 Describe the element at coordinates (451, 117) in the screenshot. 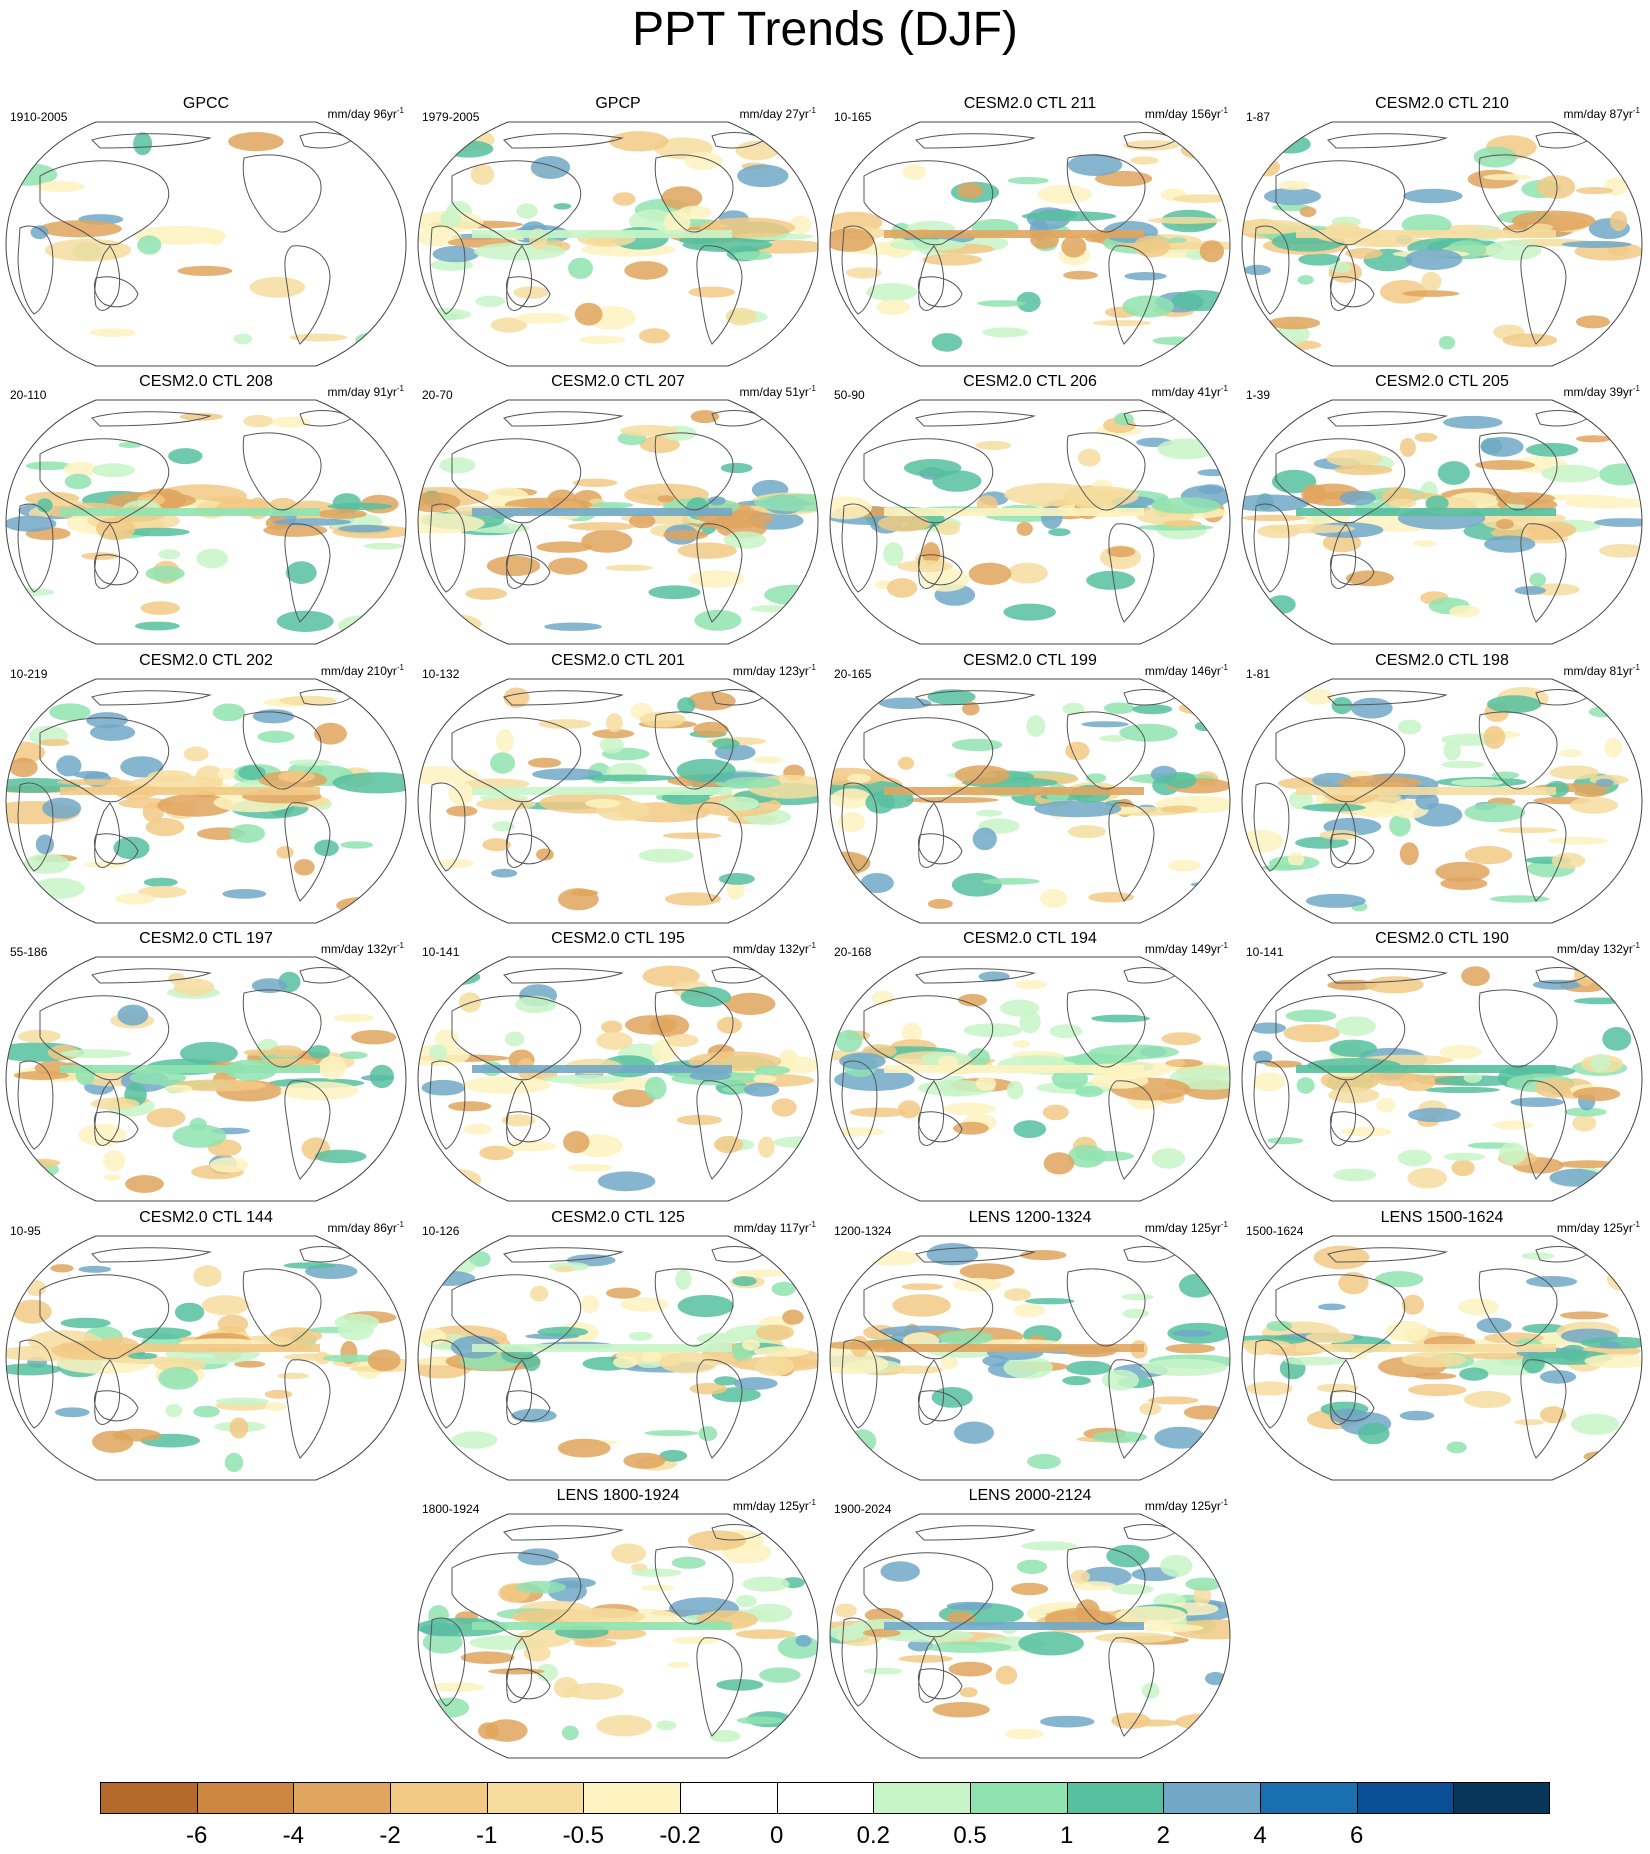

I see `panel-period-label: 1979-2005` at that location.